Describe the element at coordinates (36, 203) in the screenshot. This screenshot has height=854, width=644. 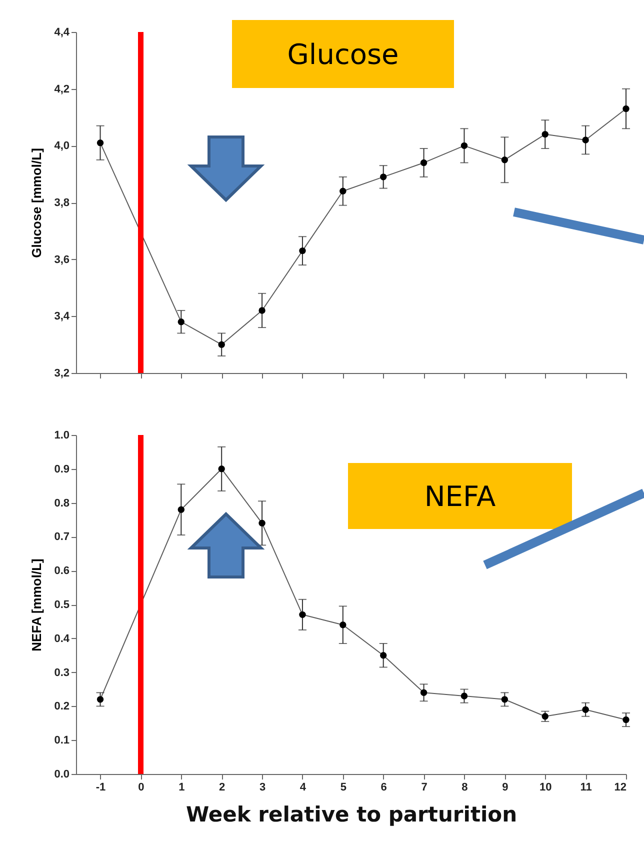
I see `y-axis-title: Glucose [mmol/L]` at that location.